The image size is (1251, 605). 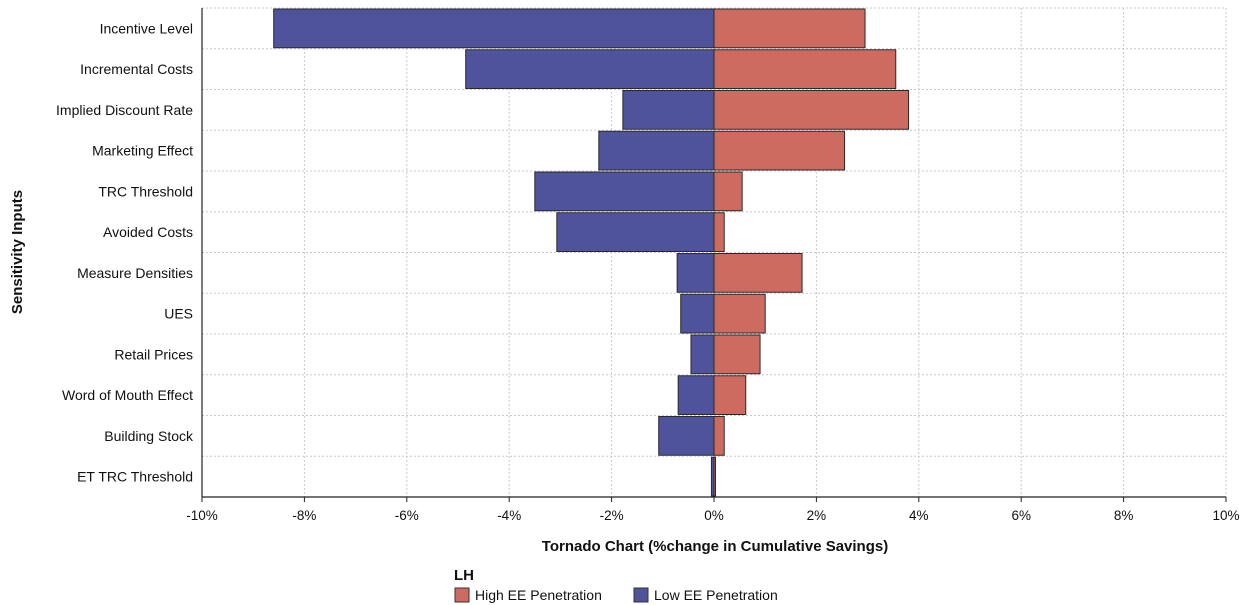 I want to click on category-label: TRC Threshold, so click(x=145, y=191).